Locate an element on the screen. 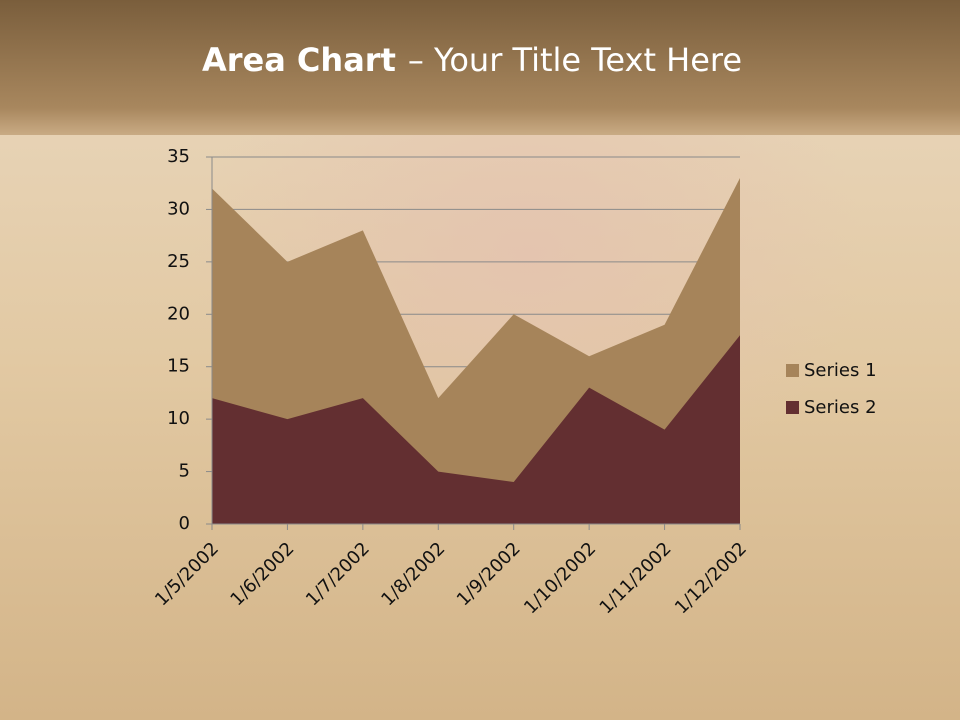 The height and width of the screenshot is (720, 960). y-tick-label: 10 is located at coordinates (178, 418).